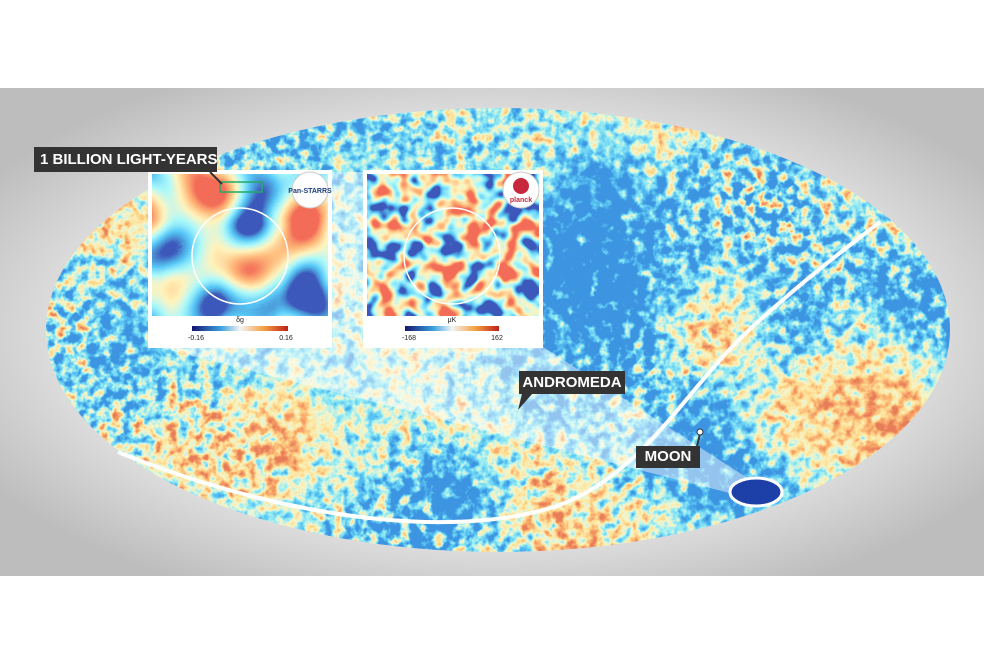 The image size is (984, 660). Describe the element at coordinates (286, 338) in the screenshot. I see `colorbar-max: 0.16` at that location.